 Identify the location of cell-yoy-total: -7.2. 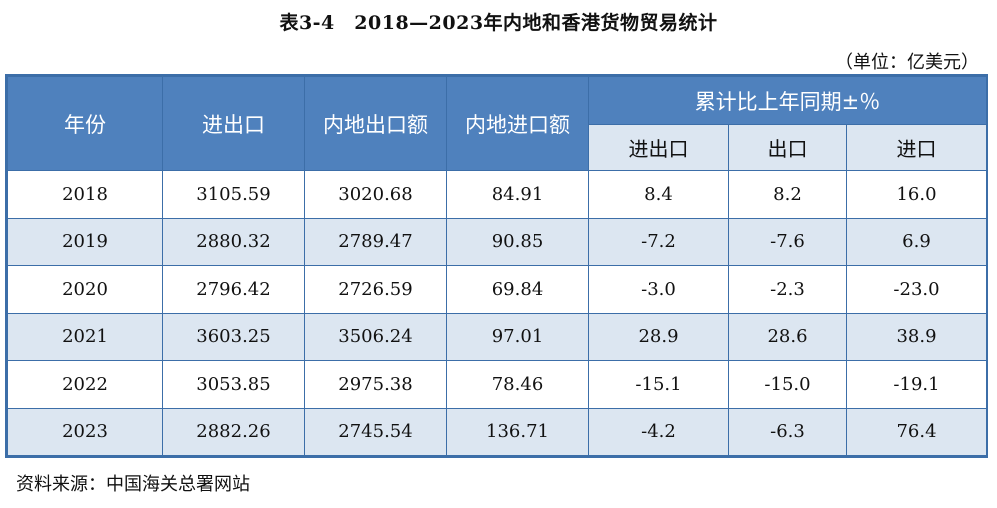
(658, 241).